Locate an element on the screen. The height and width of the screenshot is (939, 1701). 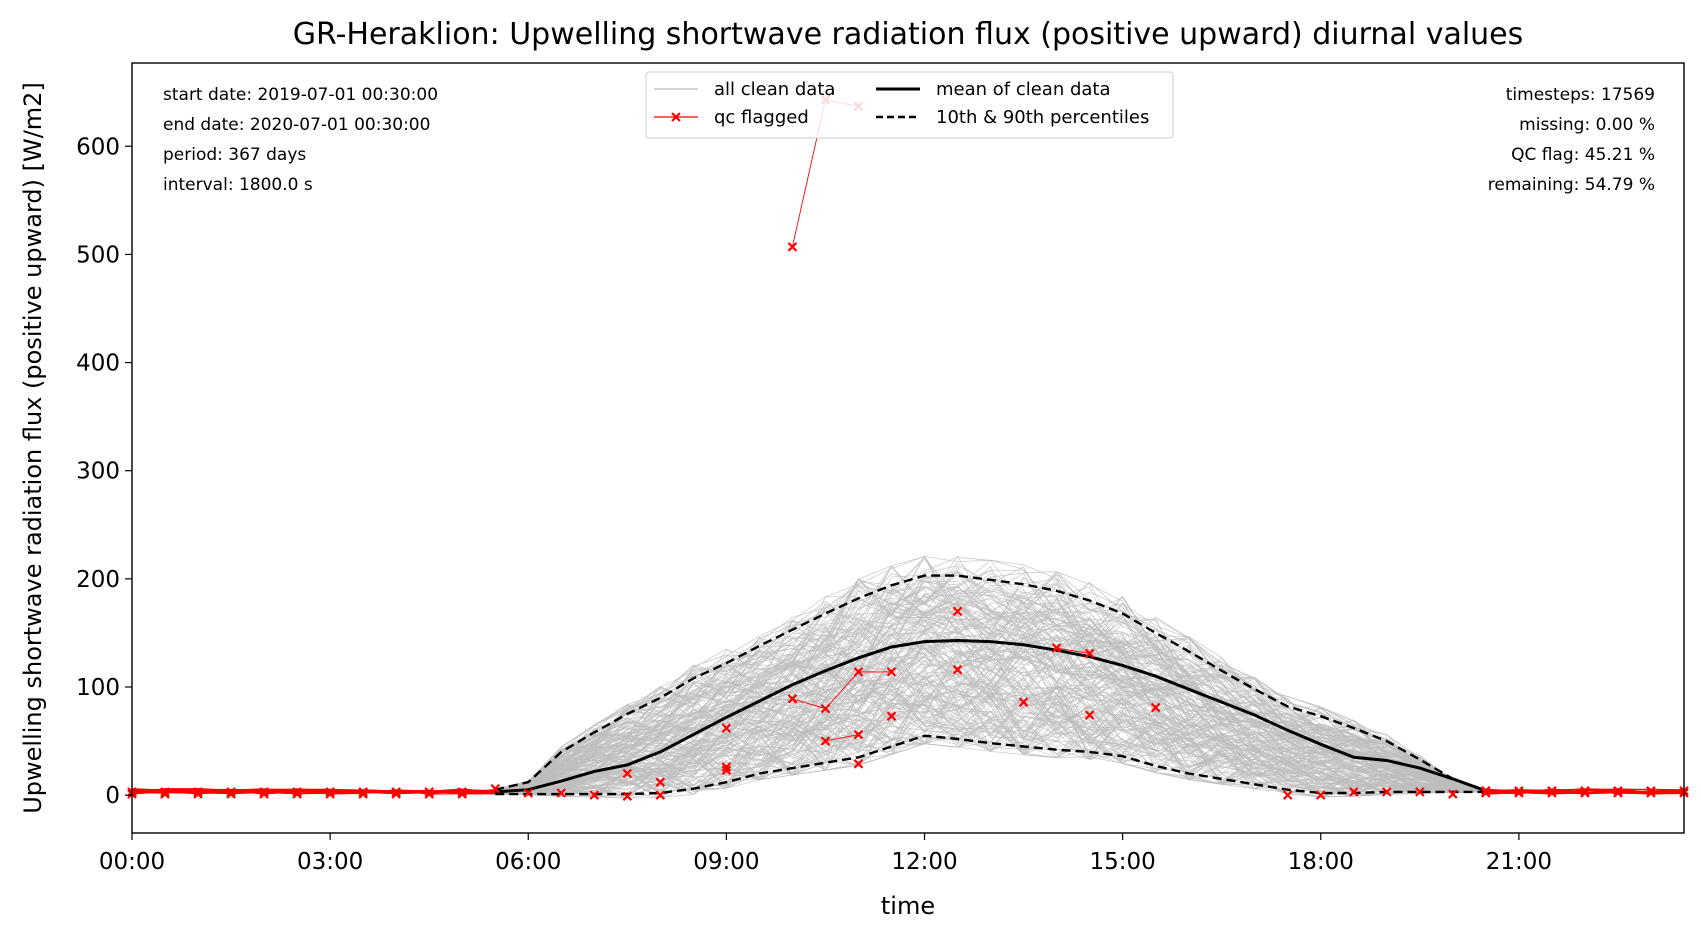
y-tick-label: 100 is located at coordinates (98, 688).